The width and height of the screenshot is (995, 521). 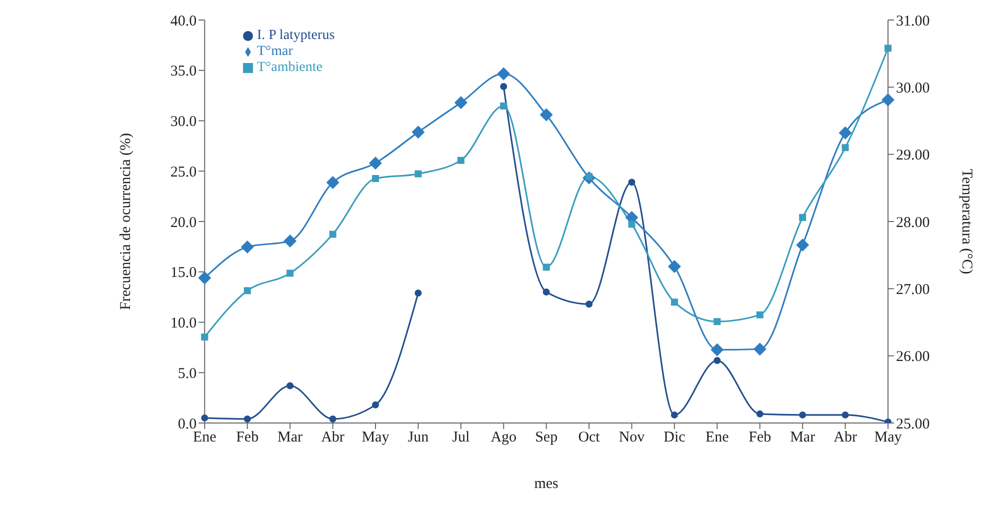 I want to click on x-tick-label: Jul, so click(x=461, y=438).